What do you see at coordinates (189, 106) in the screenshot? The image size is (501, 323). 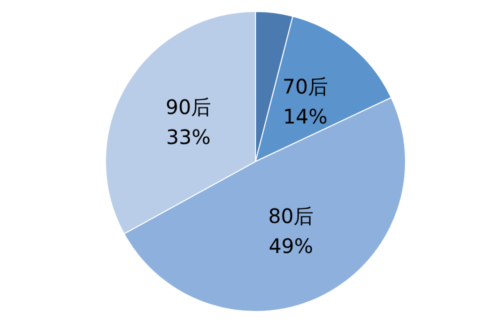 I see `slice-label: 90后` at bounding box center [189, 106].